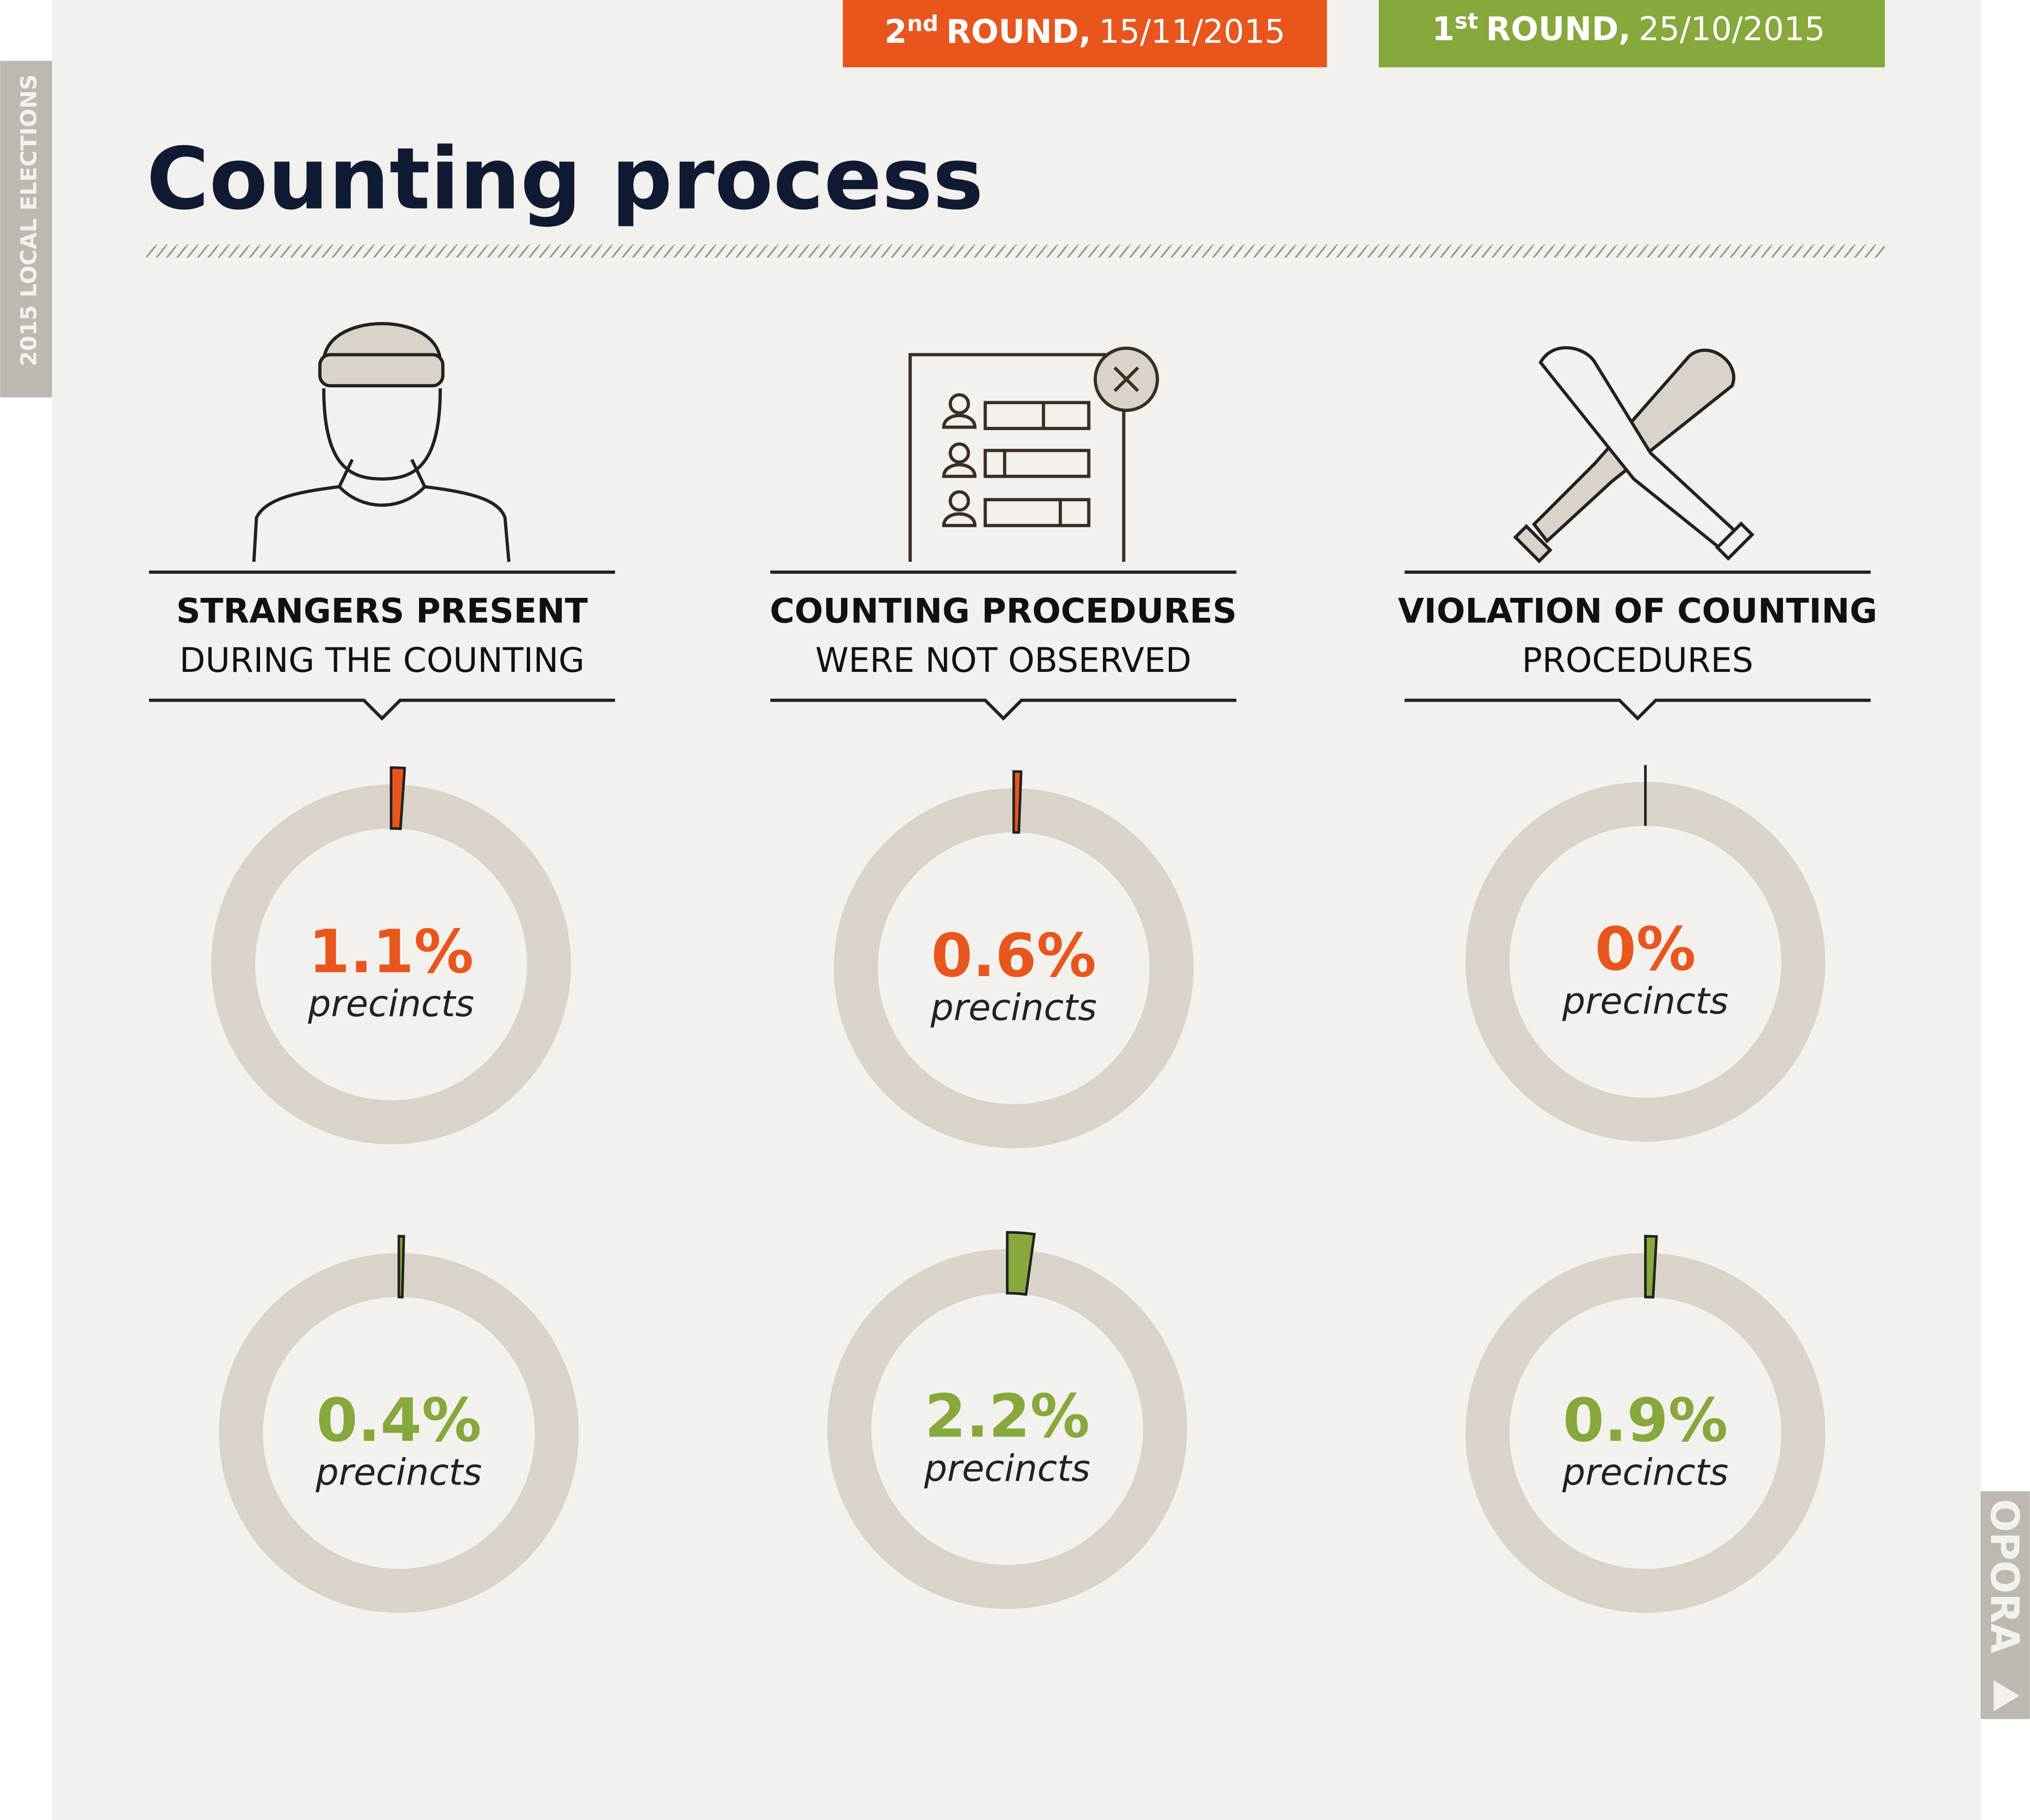  What do you see at coordinates (1466, 21) in the screenshot?
I see `round-suffix: st` at bounding box center [1466, 21].